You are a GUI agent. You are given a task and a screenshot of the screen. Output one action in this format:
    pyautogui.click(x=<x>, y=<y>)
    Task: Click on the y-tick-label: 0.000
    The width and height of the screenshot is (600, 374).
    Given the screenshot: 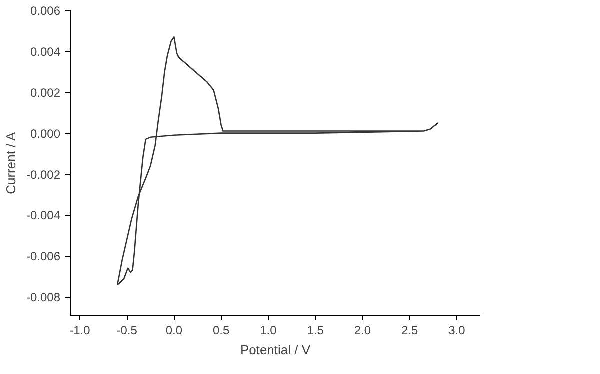 What is the action you would take?
    pyautogui.click(x=45, y=133)
    